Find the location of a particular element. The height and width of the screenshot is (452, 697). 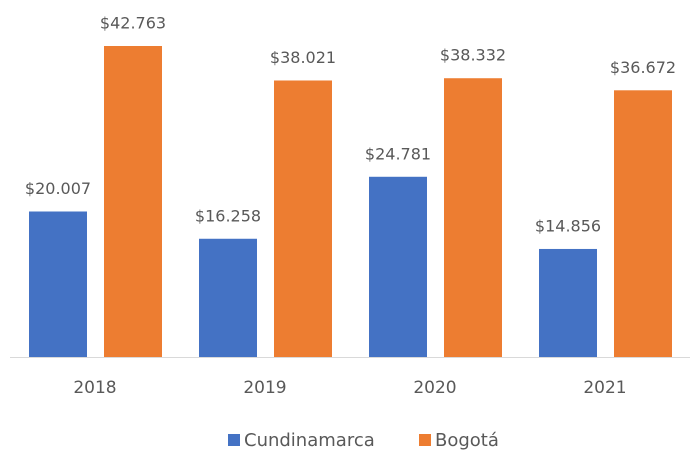

value-label: $20.007 is located at coordinates (58, 188).